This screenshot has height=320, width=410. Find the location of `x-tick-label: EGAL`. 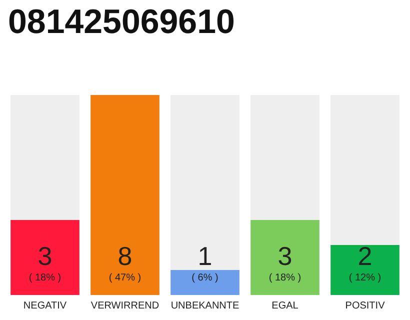

x-tick-label: EGAL is located at coordinates (285, 306).